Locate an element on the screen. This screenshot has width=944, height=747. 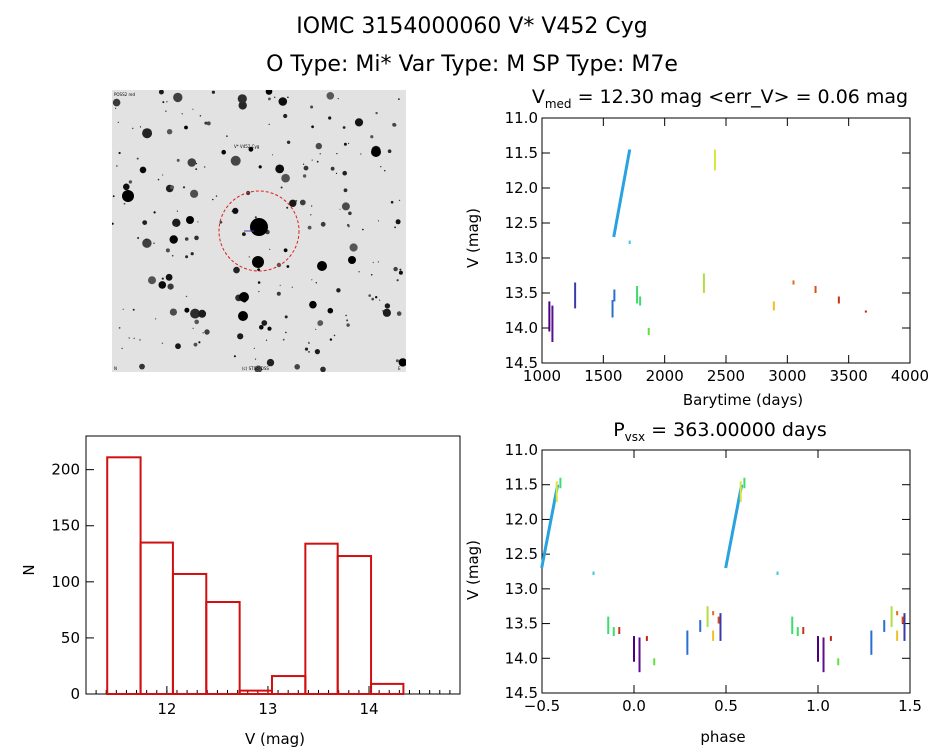
lightcurve-point-cluster is located at coordinates (622, 193).